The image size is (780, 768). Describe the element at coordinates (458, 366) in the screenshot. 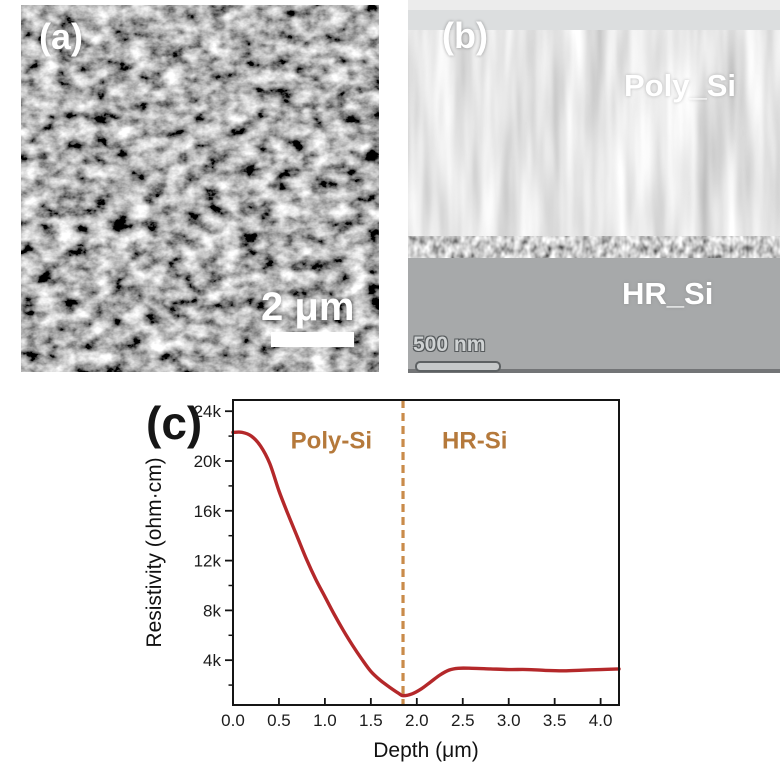

I see `panel-b-scalebar` at that location.